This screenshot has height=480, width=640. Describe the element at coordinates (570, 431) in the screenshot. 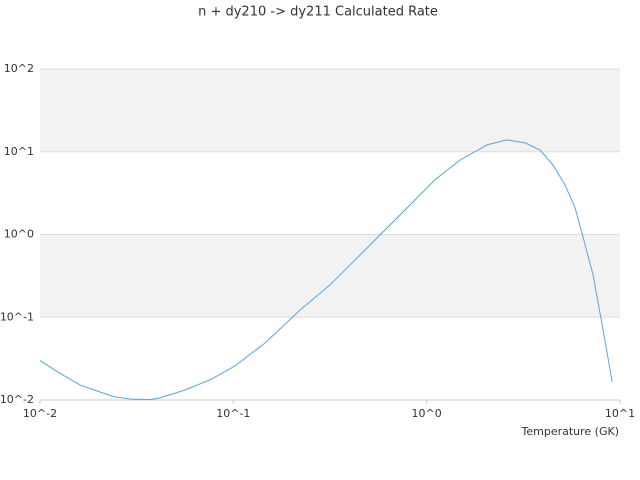

I see `x-axis-label: Temperature (GK)` at that location.